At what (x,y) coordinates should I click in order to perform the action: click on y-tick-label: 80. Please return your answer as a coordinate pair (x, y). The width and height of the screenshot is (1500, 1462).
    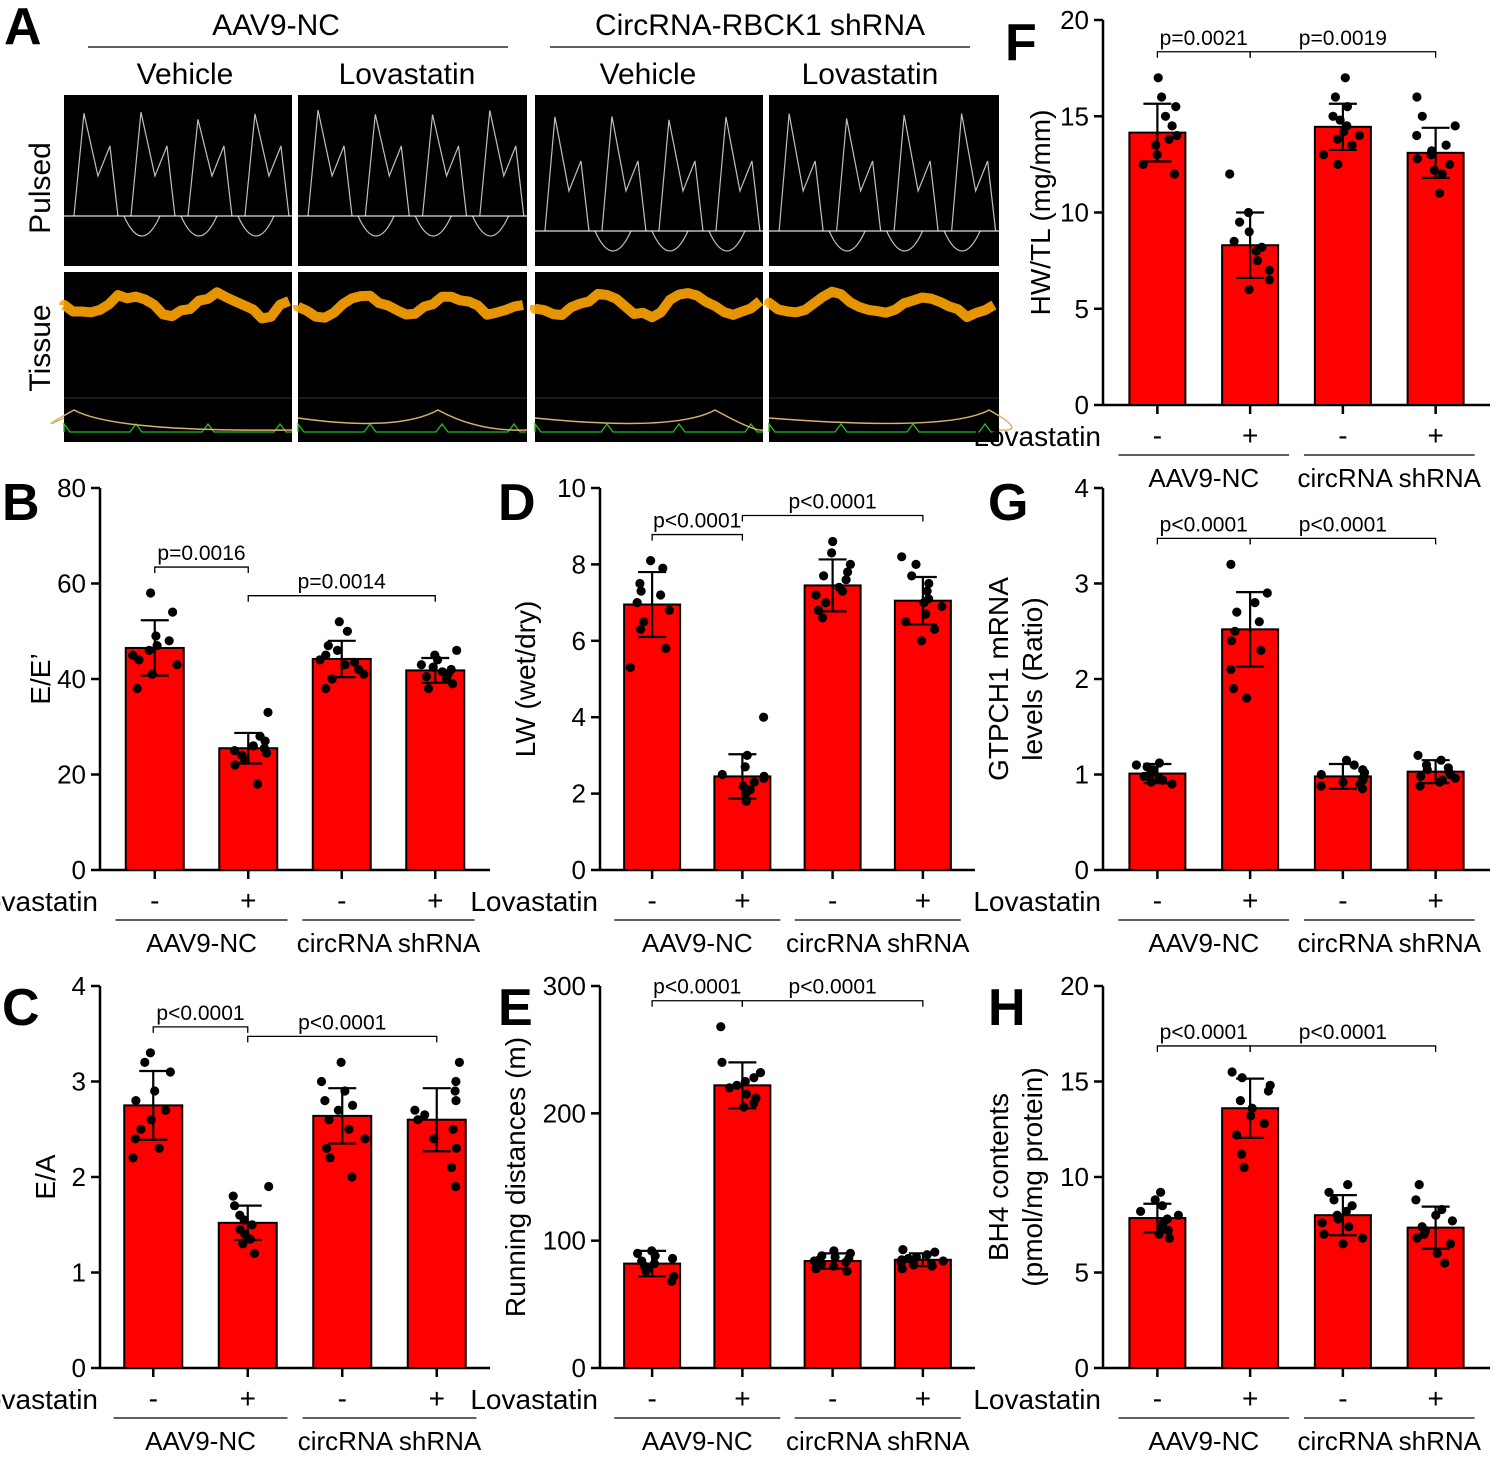
    Looking at the image, I should click on (71, 488).